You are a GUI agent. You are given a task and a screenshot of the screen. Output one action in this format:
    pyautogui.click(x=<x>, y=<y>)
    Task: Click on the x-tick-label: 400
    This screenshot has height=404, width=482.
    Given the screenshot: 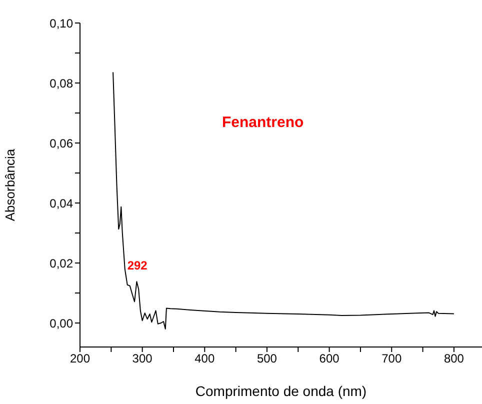 What is the action you would take?
    pyautogui.click(x=204, y=359)
    